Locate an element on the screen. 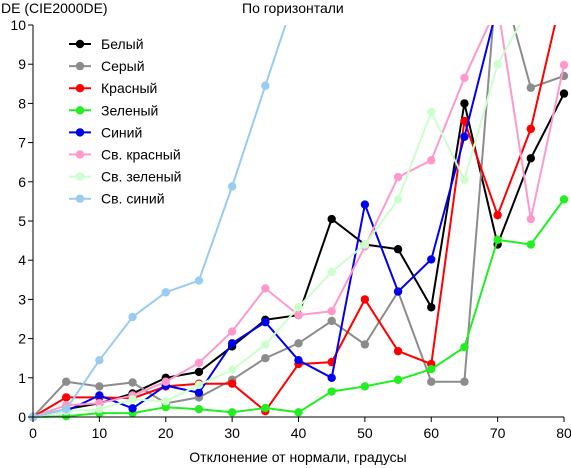 The width and height of the screenshot is (571, 468). y-tick-label: 2 is located at coordinates (22, 339).